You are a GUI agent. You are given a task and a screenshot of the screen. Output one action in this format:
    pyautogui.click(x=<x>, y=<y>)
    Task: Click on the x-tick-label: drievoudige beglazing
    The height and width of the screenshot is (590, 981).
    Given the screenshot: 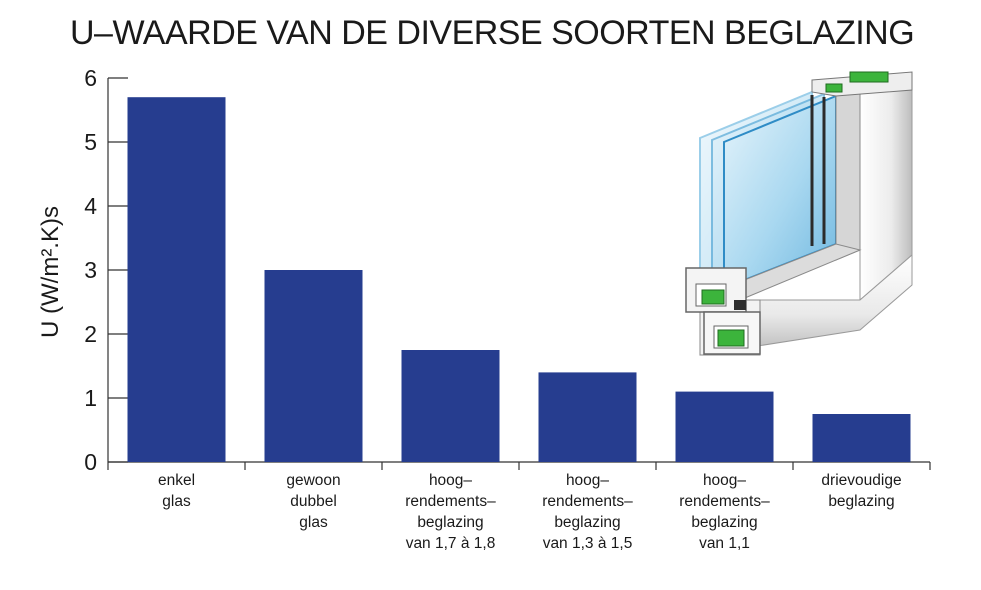 What is the action you would take?
    pyautogui.click(x=861, y=491)
    